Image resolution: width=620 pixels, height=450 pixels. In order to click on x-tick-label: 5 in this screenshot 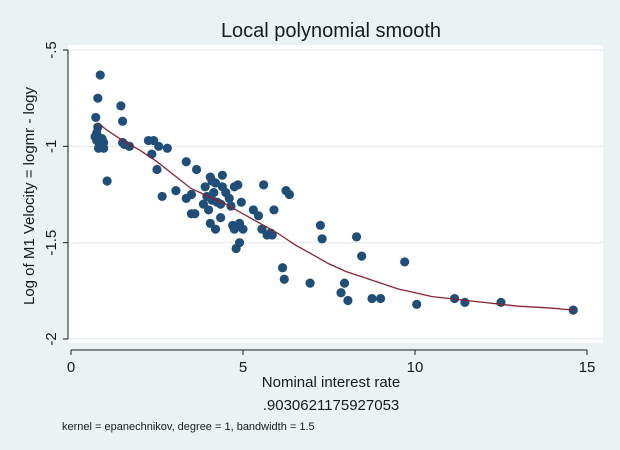, I will do `click(243, 367)`.